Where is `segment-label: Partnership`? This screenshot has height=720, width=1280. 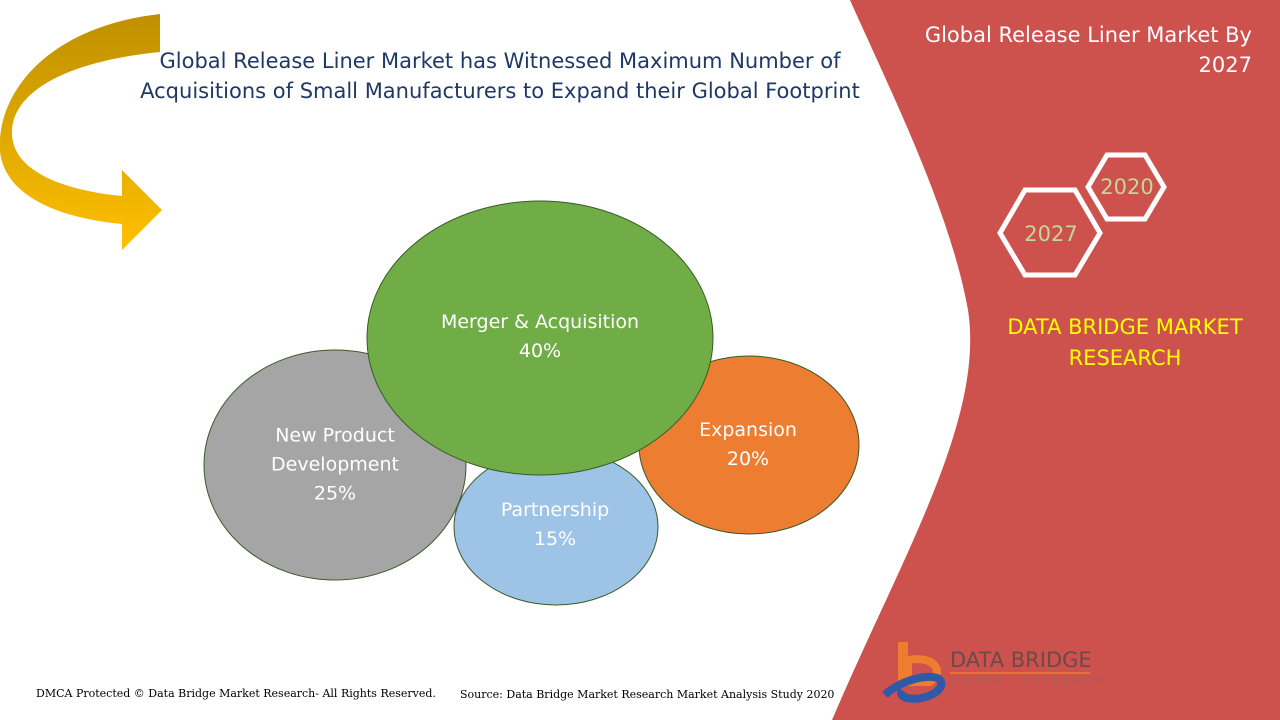
segment-label: Partnership is located at coordinates (555, 510).